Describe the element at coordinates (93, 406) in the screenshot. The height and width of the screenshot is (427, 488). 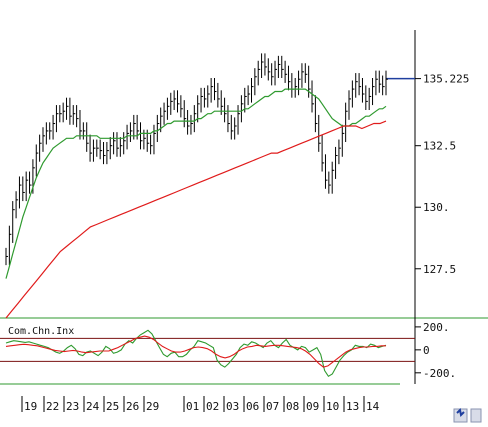
I see `x-tick-label: 24` at that location.